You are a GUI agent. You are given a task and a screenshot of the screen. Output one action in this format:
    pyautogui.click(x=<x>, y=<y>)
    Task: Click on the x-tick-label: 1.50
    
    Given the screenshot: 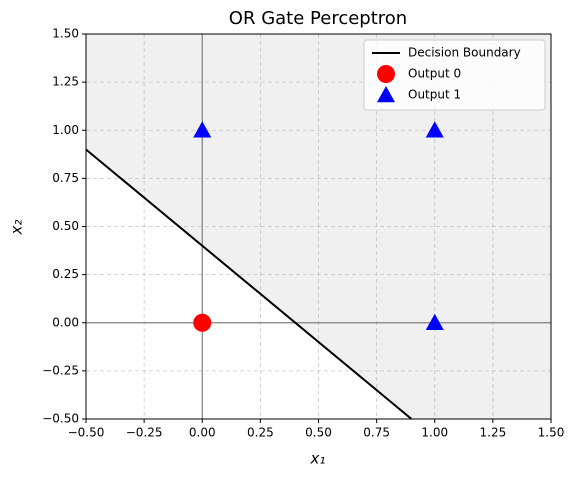 What is the action you would take?
    pyautogui.click(x=551, y=433)
    